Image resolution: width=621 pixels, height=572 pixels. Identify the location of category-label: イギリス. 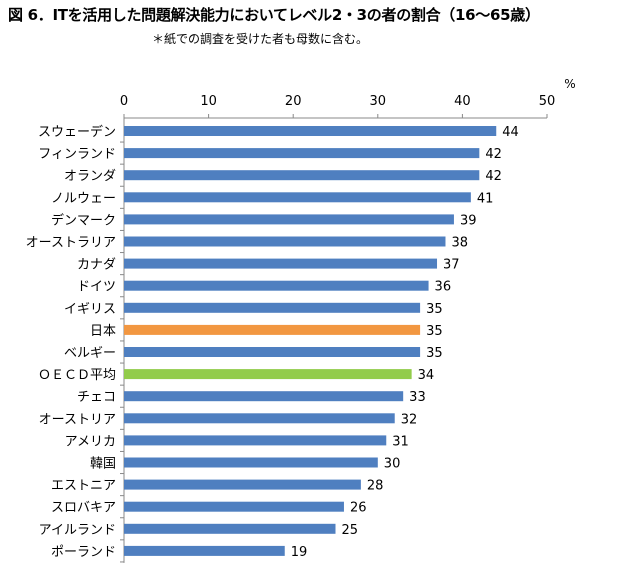
(90, 309).